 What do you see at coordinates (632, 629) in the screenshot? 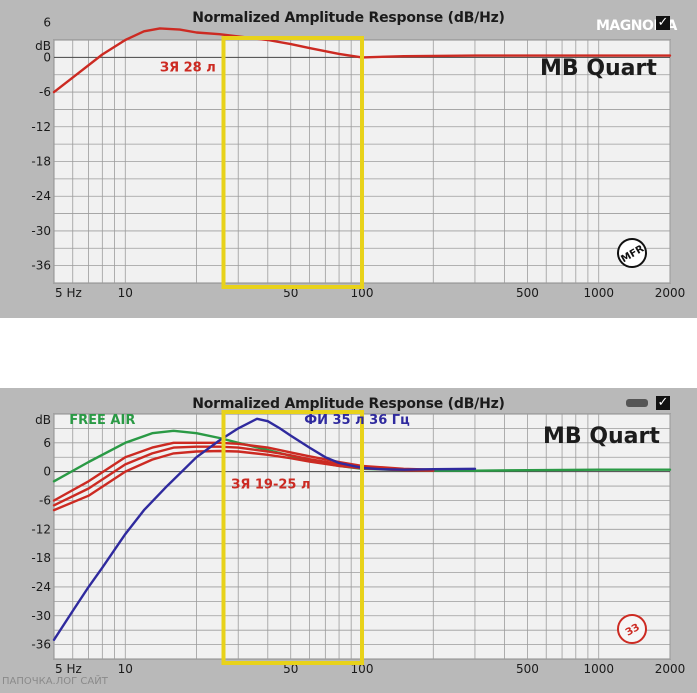
I see `corner-badge-icon: ЗЗ` at bounding box center [632, 629].